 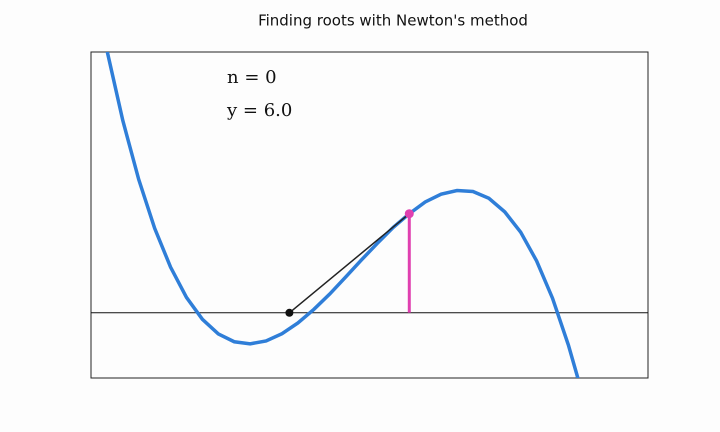 What do you see at coordinates (289, 312) in the screenshot?
I see `next-guess-point` at bounding box center [289, 312].